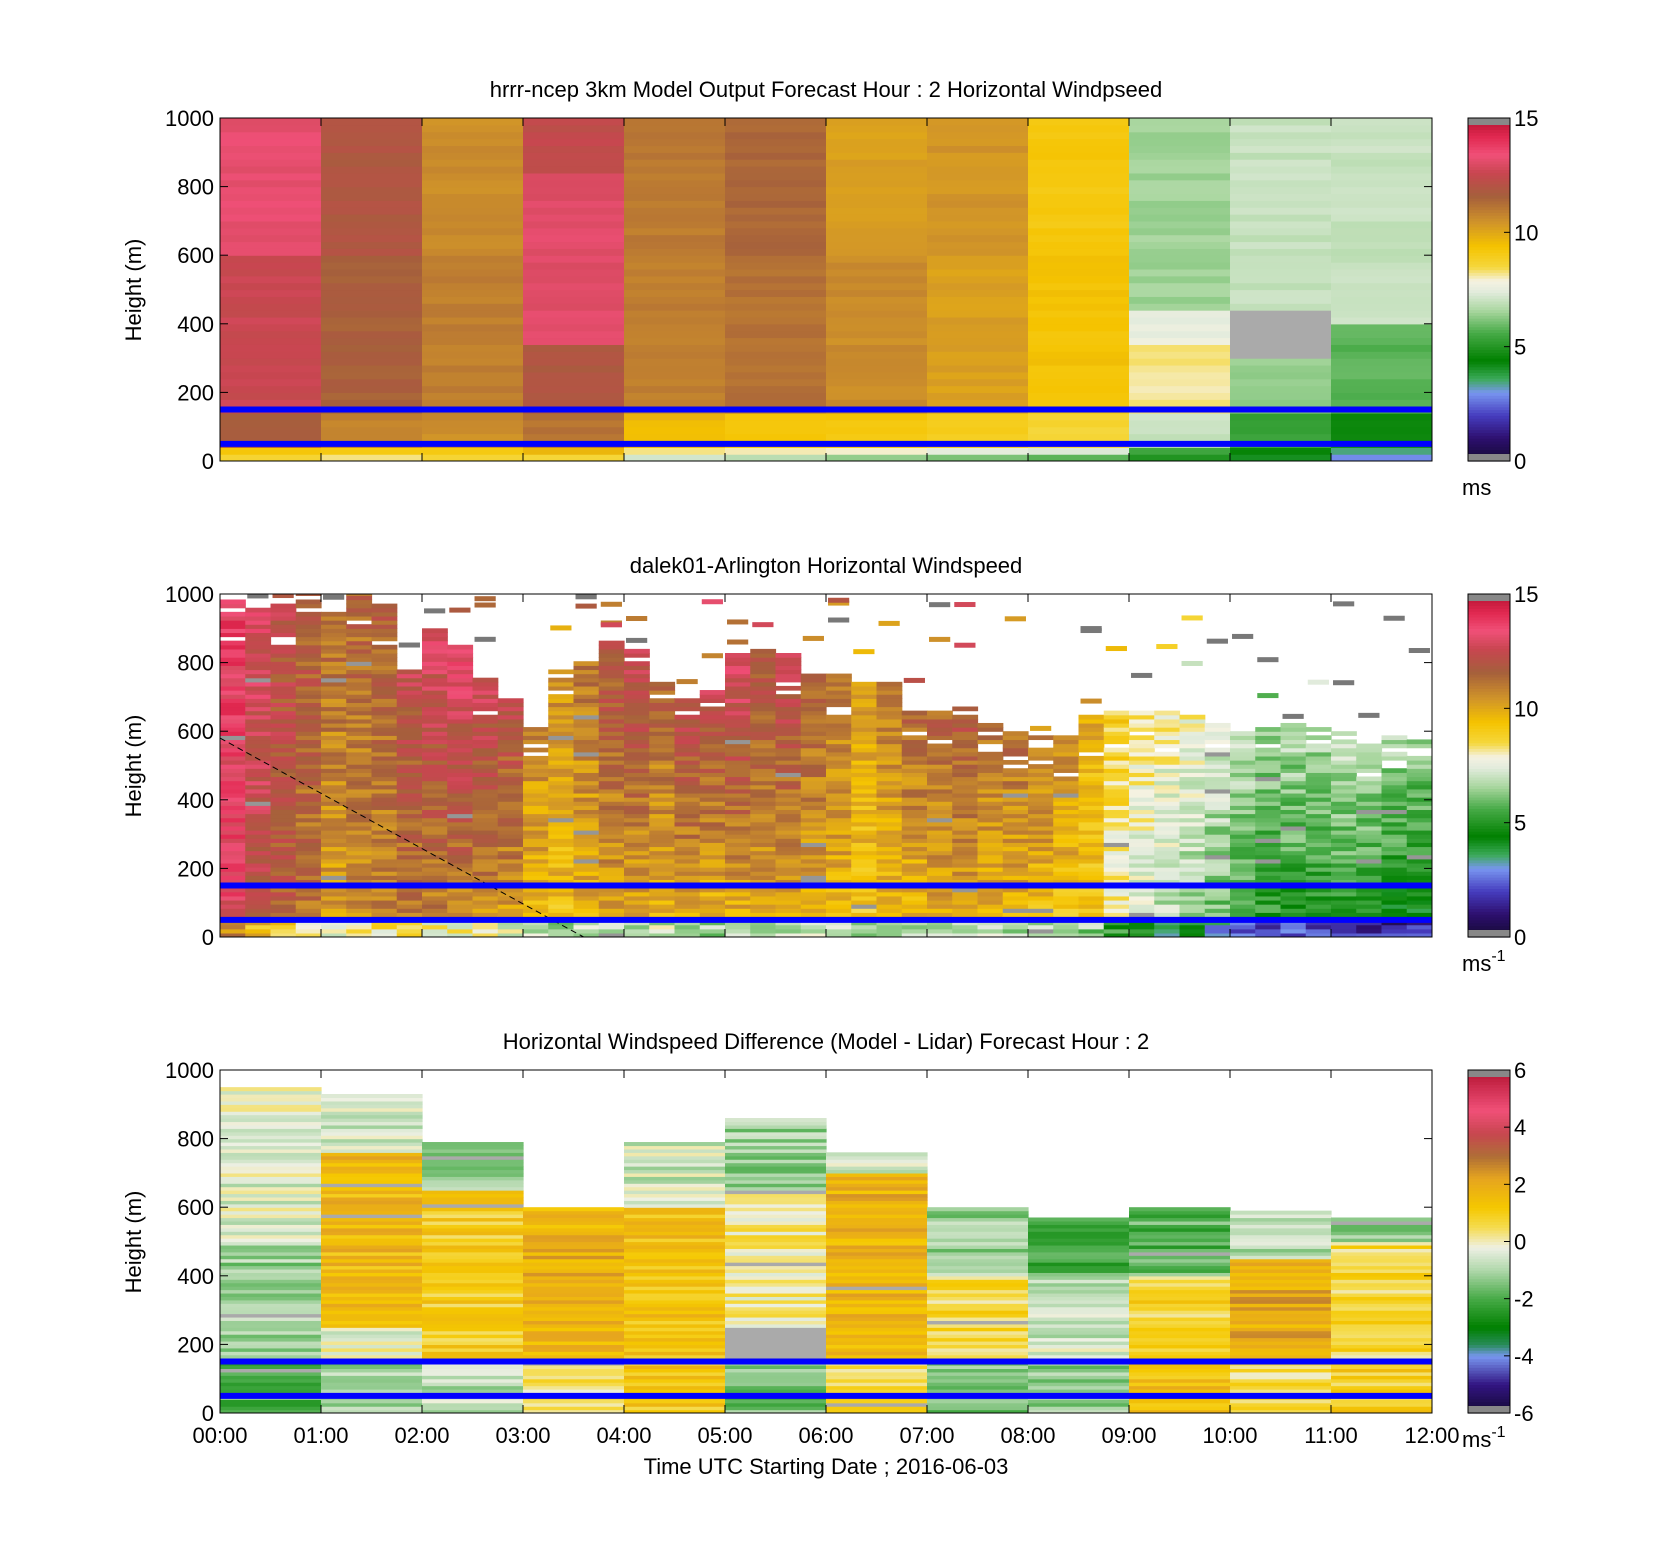  Describe the element at coordinates (195, 324) in the screenshot. I see `y-tick-label: 400` at that location.